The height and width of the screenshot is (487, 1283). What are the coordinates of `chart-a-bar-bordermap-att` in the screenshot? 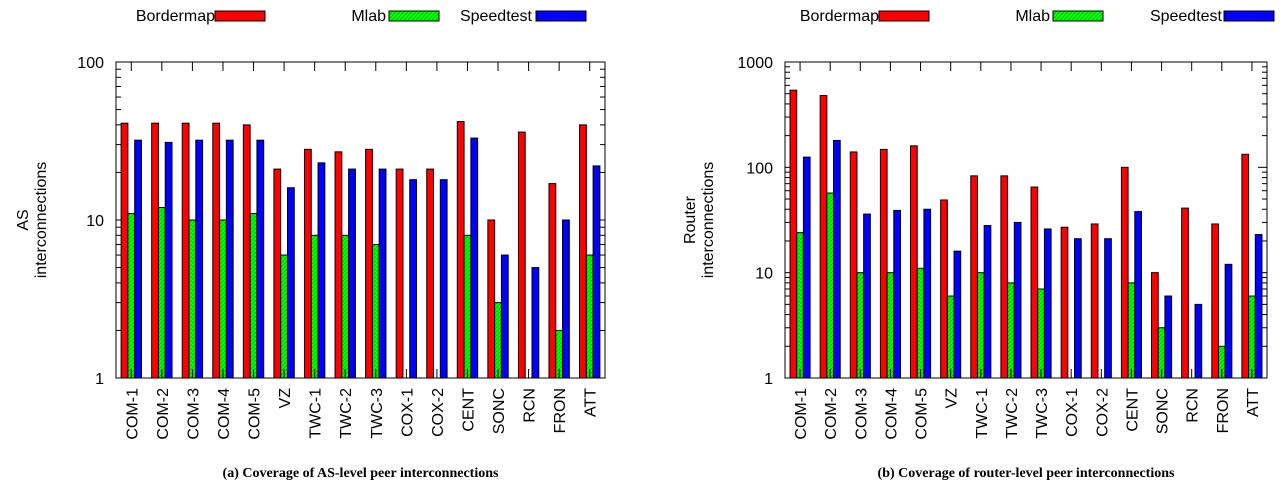 It's located at (583, 251).